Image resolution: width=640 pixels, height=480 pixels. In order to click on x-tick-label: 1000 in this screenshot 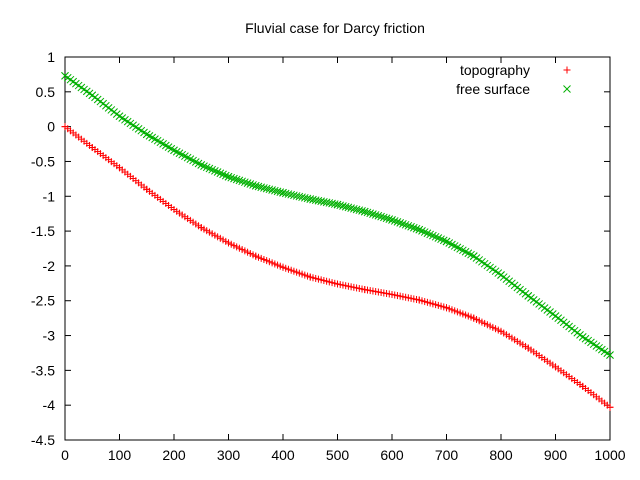, I will do `click(609, 455)`.